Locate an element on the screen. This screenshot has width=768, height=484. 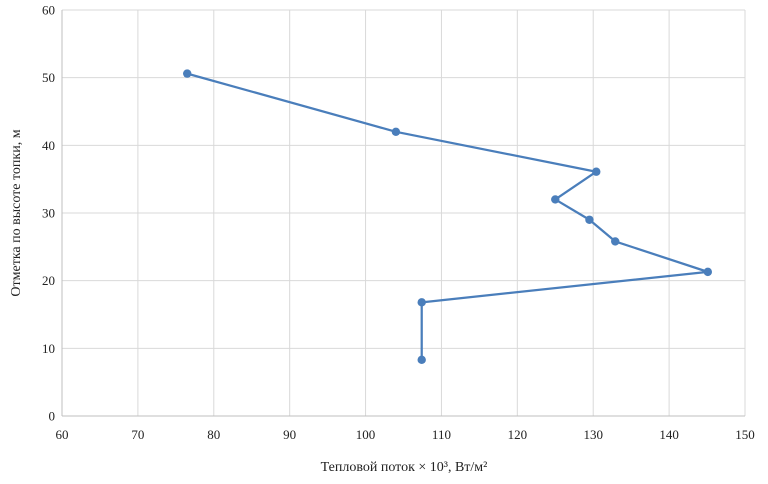
x-tick-label: 150 is located at coordinates (745, 434).